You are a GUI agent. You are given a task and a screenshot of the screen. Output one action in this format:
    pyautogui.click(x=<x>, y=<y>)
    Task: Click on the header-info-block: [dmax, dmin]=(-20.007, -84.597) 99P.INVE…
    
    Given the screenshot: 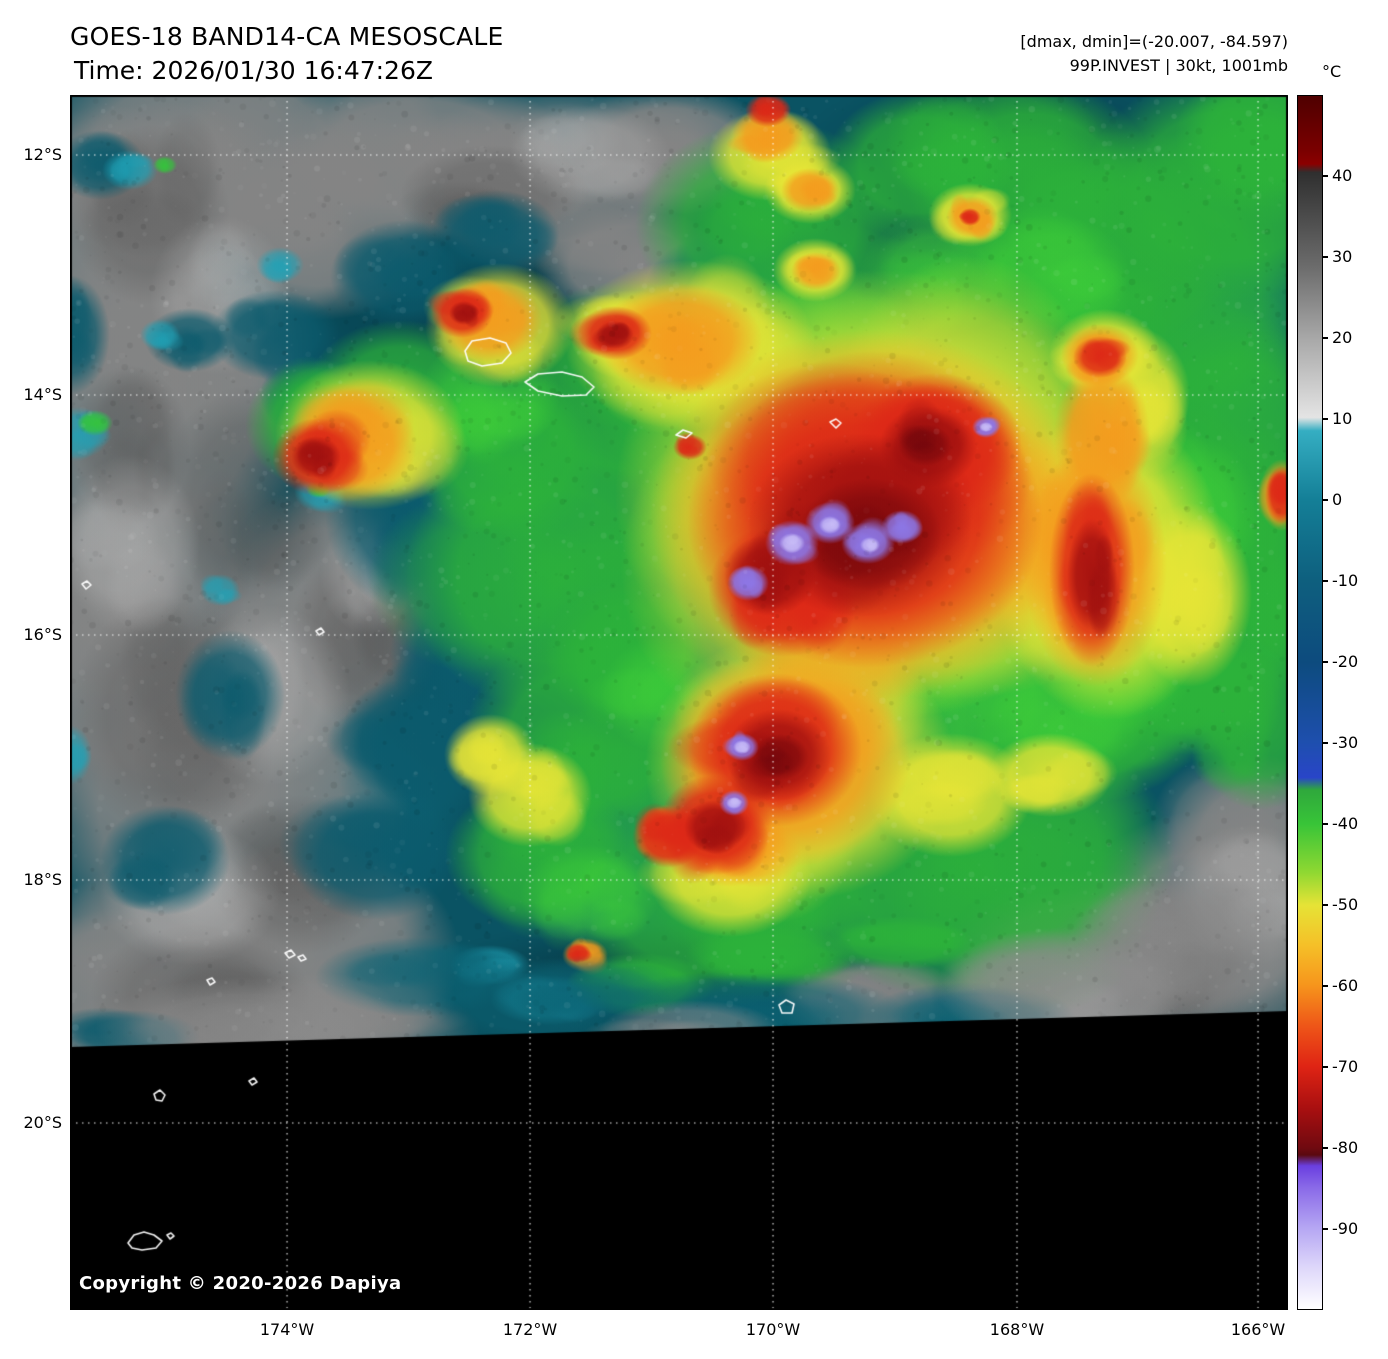 What is the action you would take?
    pyautogui.click(x=1154, y=54)
    